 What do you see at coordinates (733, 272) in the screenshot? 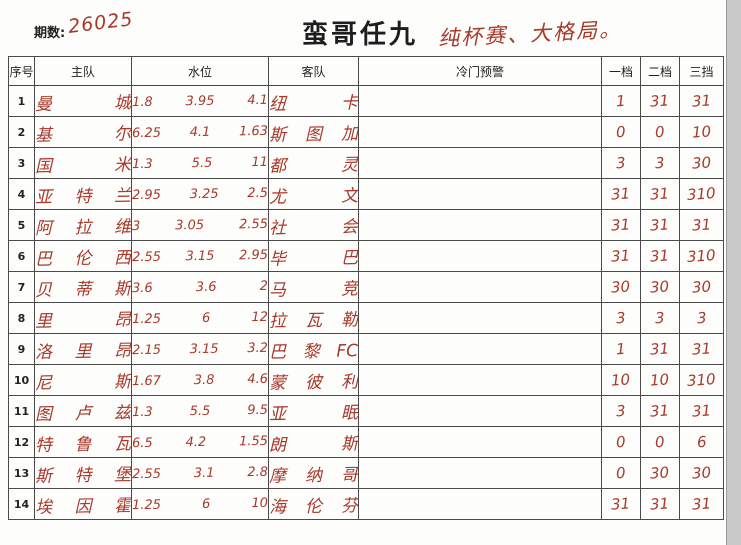
I see `scan-edge-shadow` at bounding box center [733, 272].